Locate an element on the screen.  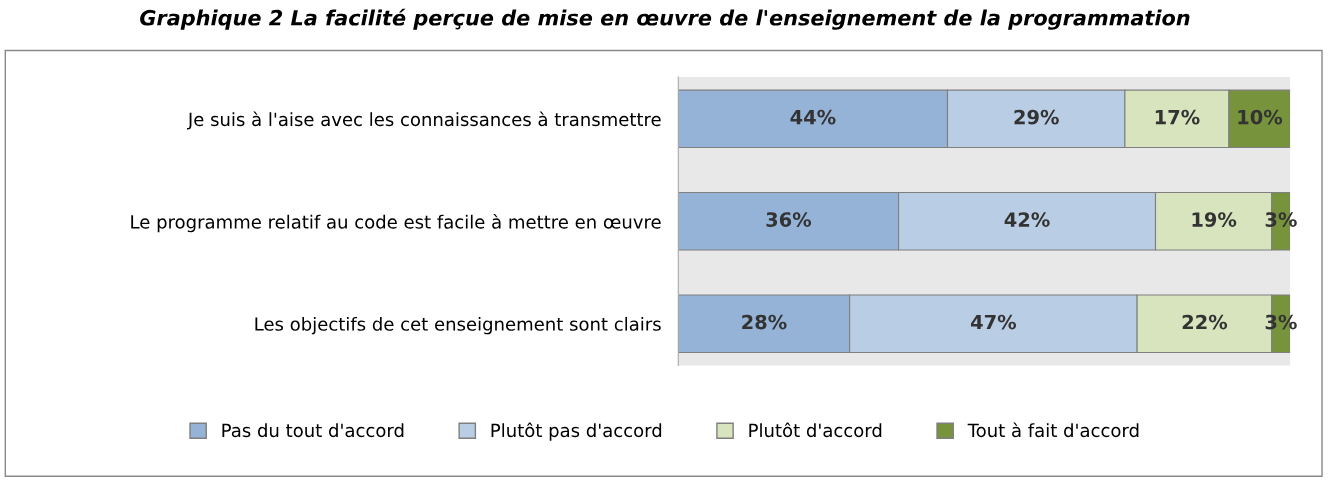
y-tick-label: Le programme relatif au code est facile à mettre en œuvre is located at coordinates (396, 223).